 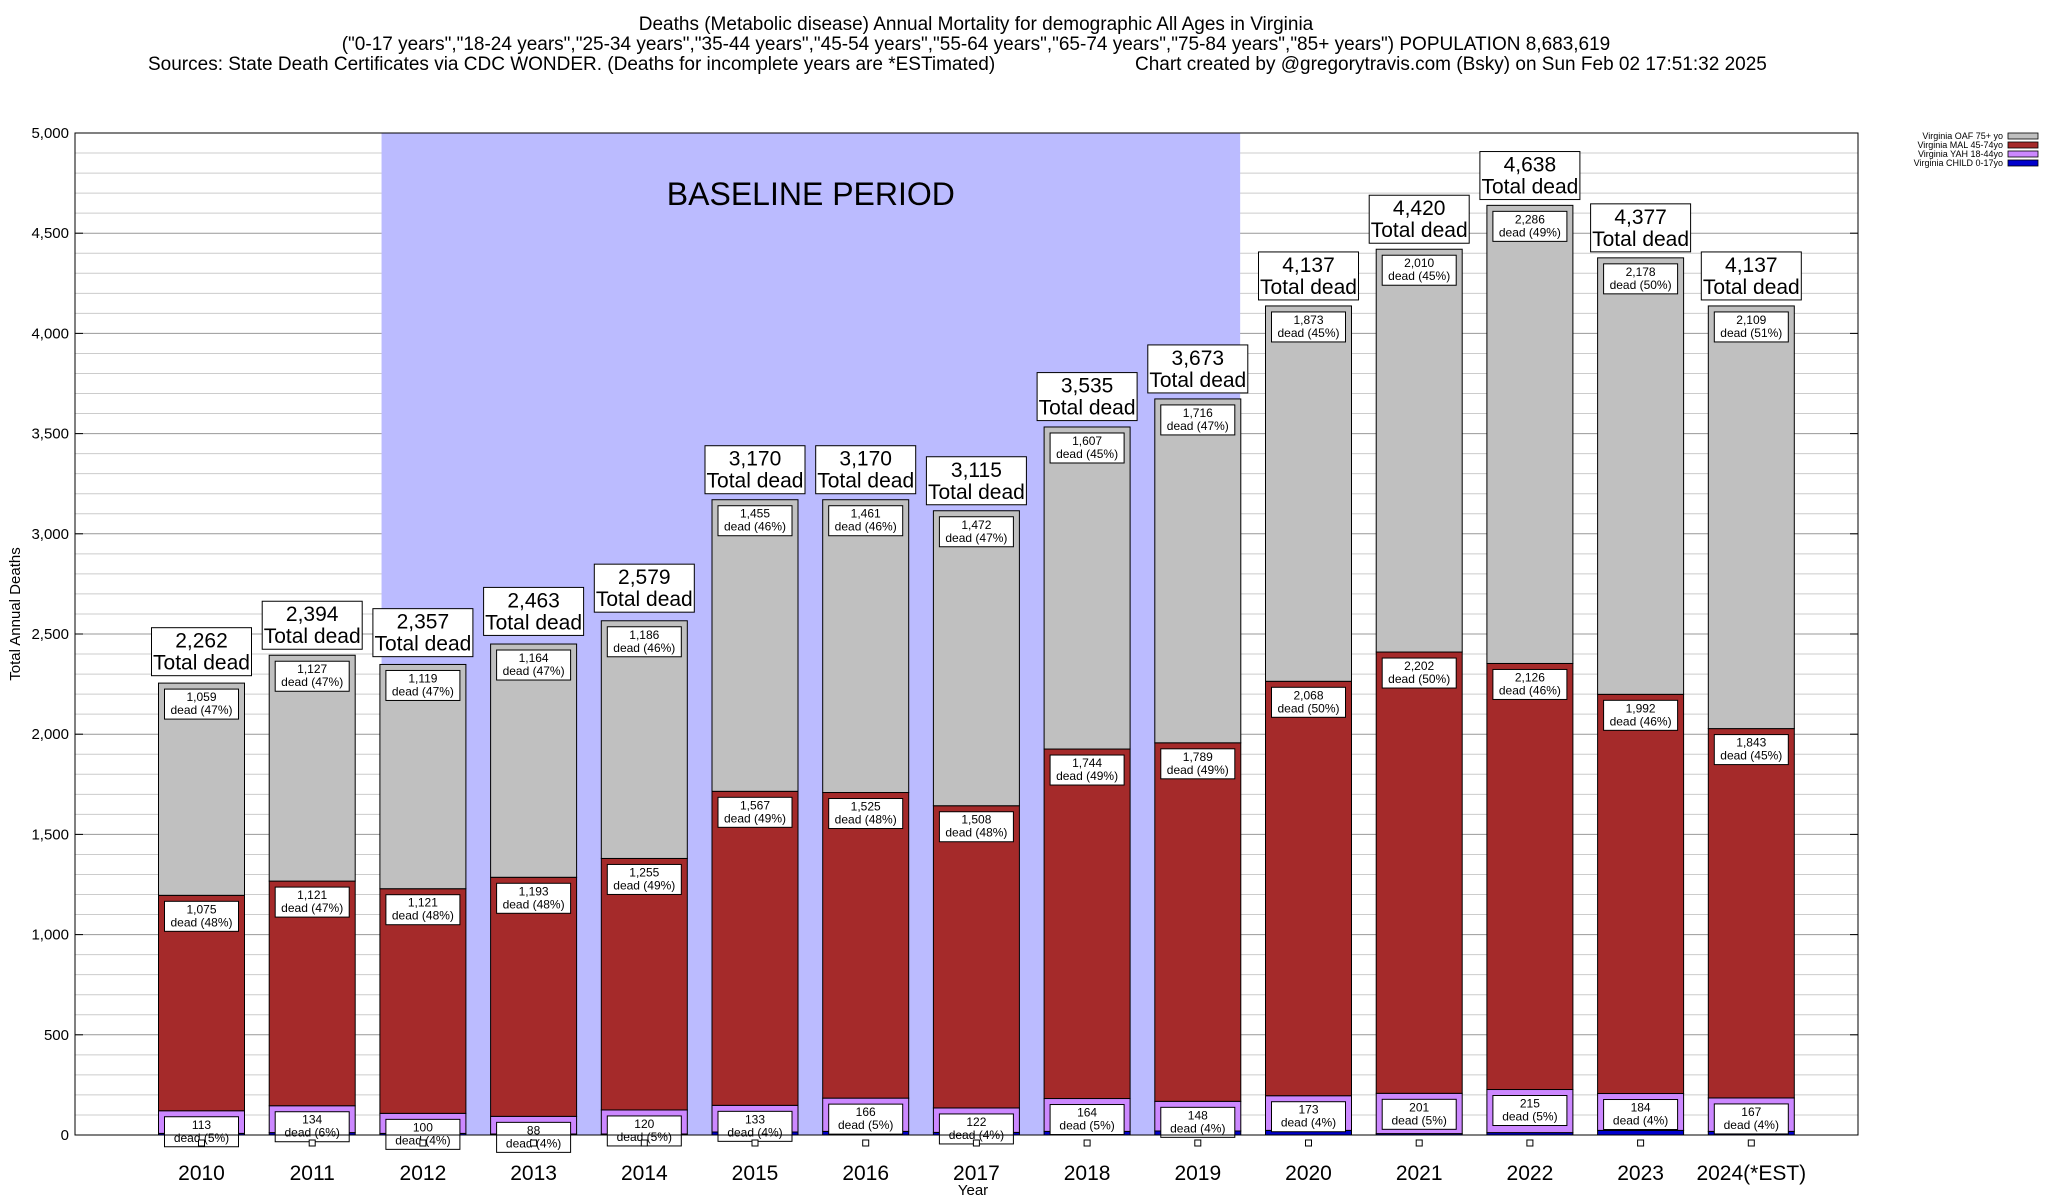 I want to click on total-value-label: 2,262, so click(x=201, y=641).